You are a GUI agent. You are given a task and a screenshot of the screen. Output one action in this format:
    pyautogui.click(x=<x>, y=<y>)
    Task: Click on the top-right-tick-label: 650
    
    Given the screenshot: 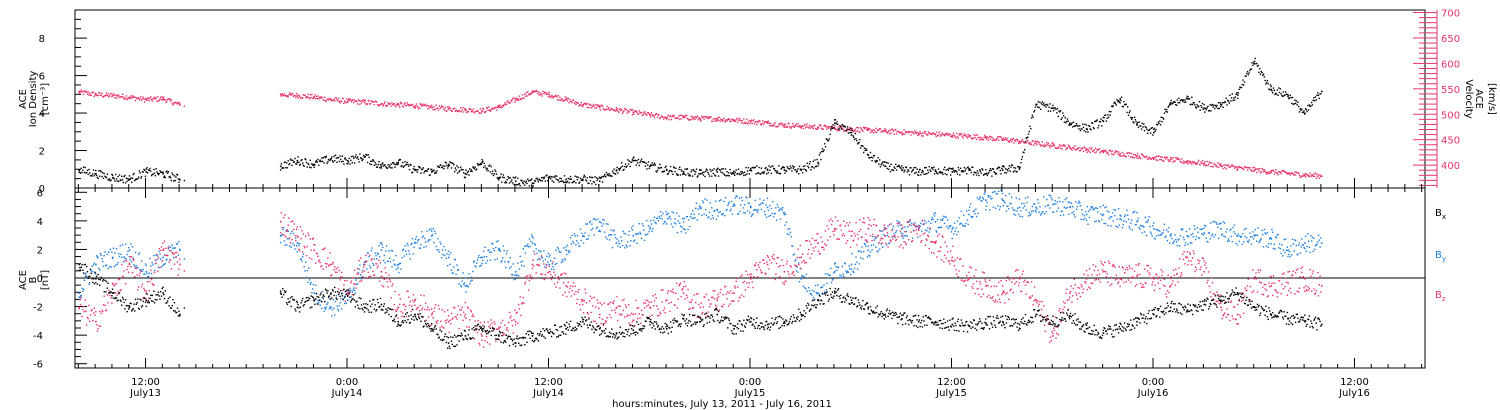 What is the action you would take?
    pyautogui.click(x=1450, y=39)
    